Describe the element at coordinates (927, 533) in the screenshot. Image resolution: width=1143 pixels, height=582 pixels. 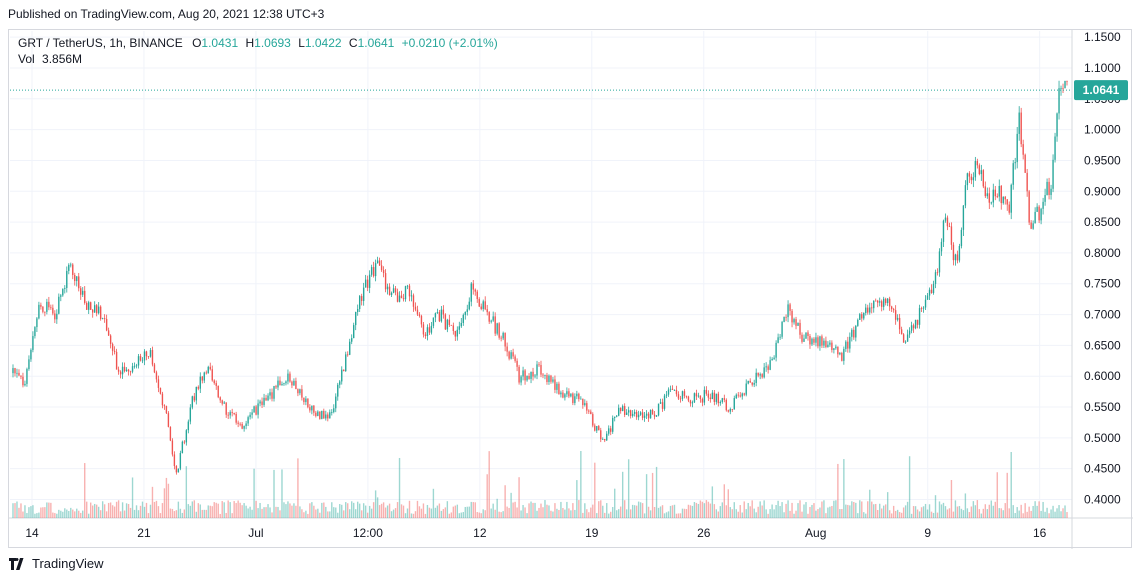
I see `x-tick-label: 9` at that location.